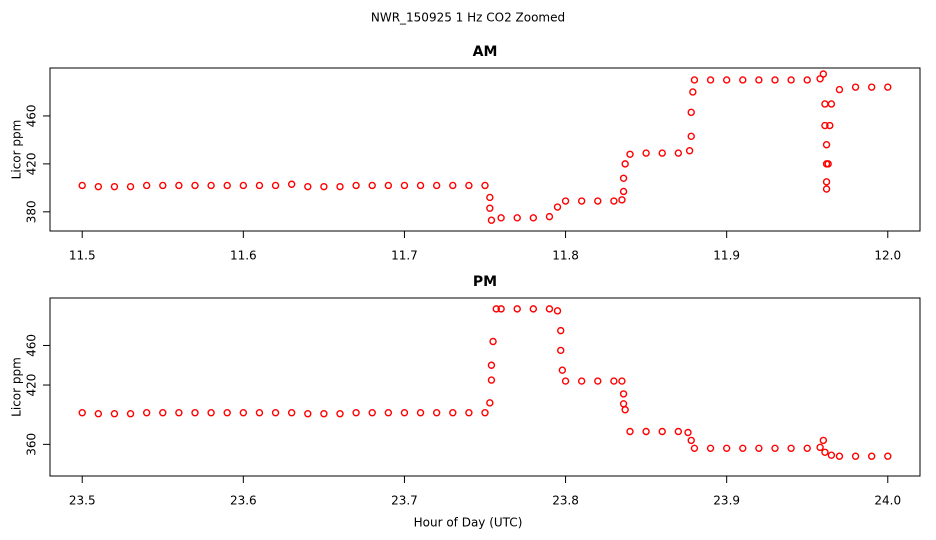 The image size is (936, 540). Describe the element at coordinates (468, 18) in the screenshot. I see `figure-title: NWR_150925 1 Hz CO2 Zoomed` at that location.